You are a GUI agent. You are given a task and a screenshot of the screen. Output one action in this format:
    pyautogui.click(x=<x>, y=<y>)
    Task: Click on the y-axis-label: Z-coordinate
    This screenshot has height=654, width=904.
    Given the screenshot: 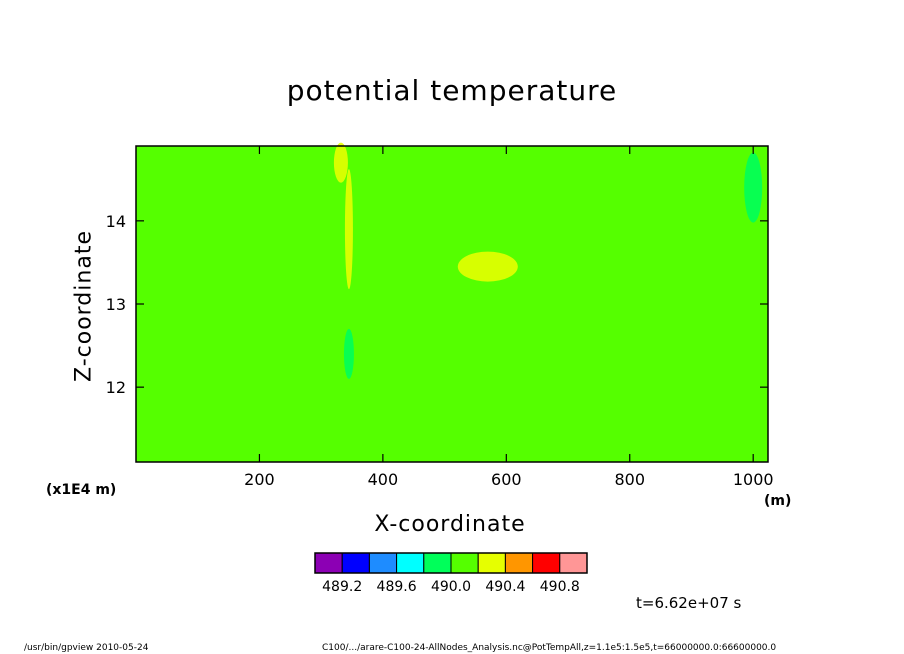 What is the action you would take?
    pyautogui.click(x=84, y=306)
    